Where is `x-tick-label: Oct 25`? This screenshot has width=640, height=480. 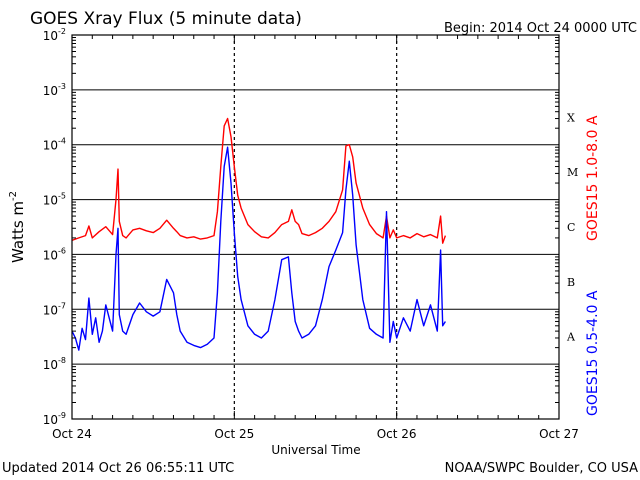 x-tick-label: Oct 25 is located at coordinates (234, 434).